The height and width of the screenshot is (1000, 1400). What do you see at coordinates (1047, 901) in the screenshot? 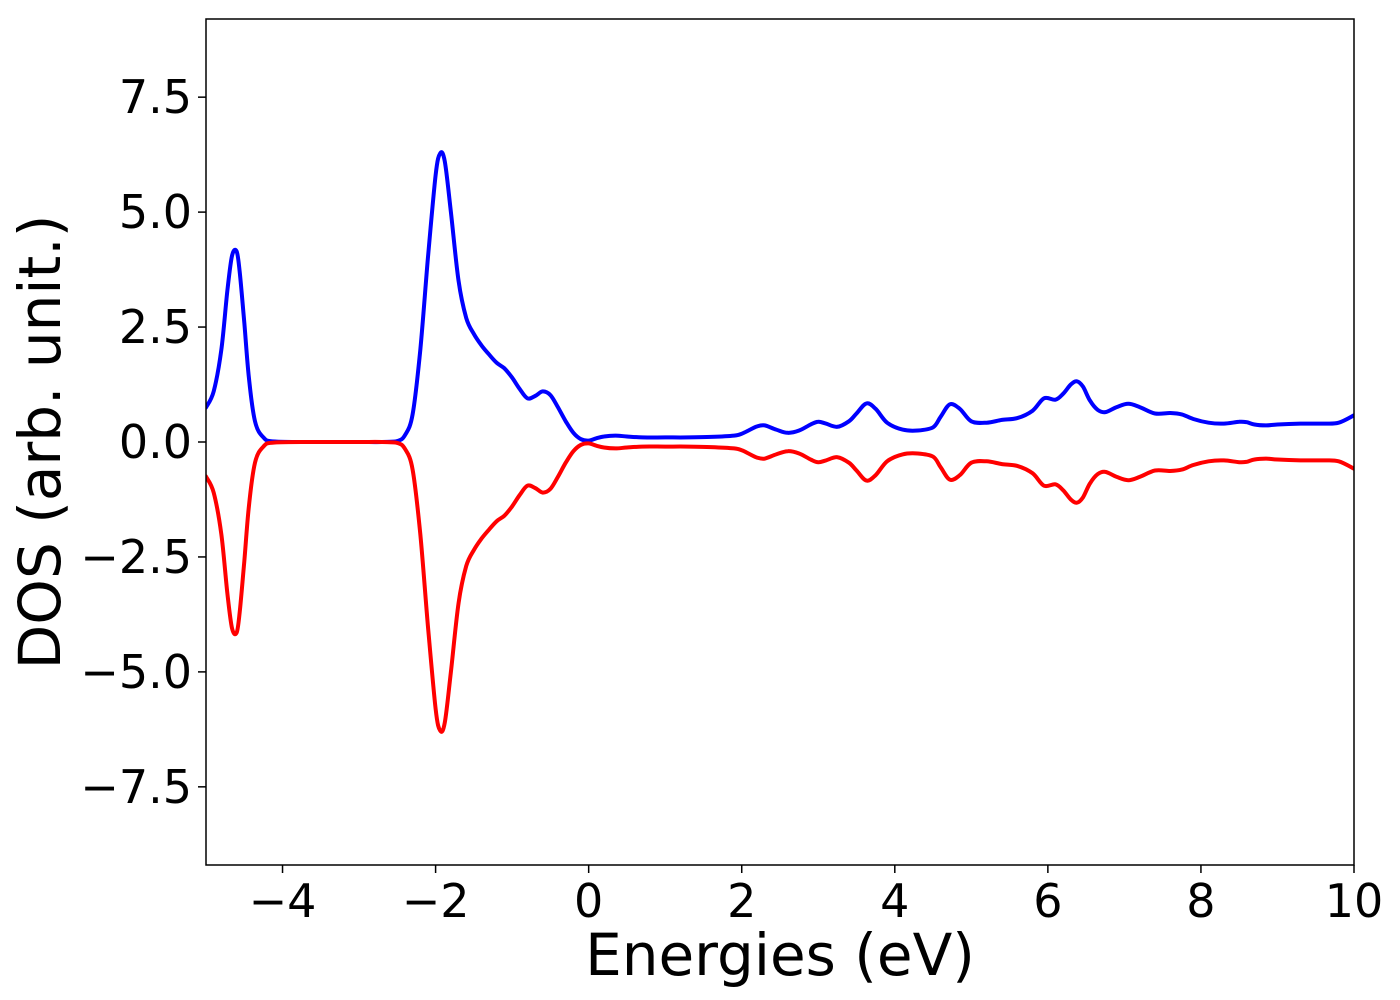
I see `x-tick-label: 6` at bounding box center [1047, 901].